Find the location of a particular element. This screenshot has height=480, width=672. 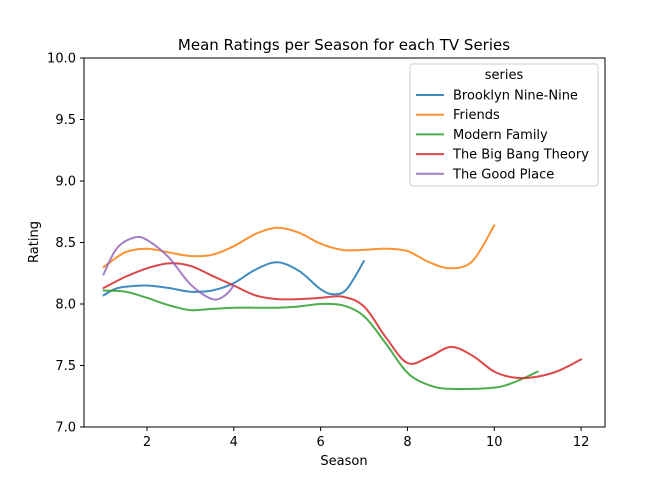

legend-entry: Friends is located at coordinates (476, 115).